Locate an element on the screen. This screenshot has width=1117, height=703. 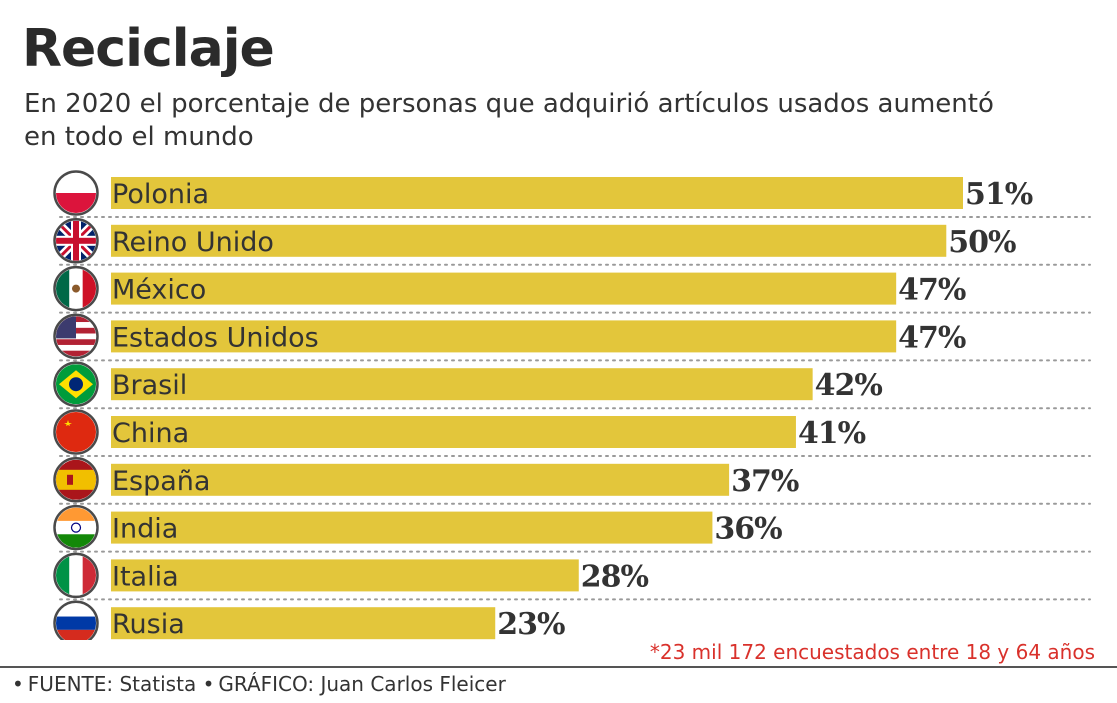
category-label: México is located at coordinates (159, 290).